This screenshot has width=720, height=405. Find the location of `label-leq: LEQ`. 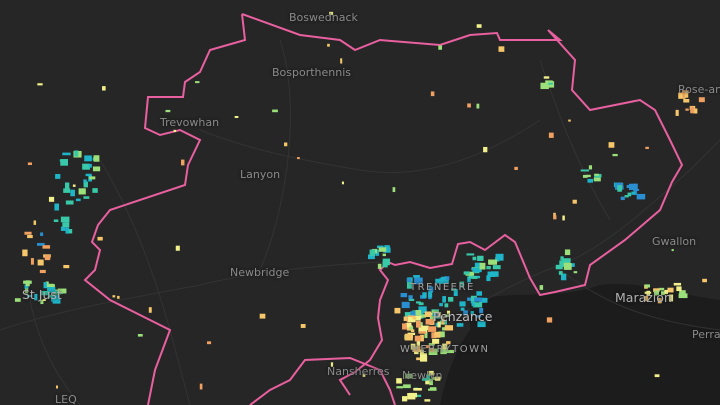

label-leq: LEQ is located at coordinates (66, 399).